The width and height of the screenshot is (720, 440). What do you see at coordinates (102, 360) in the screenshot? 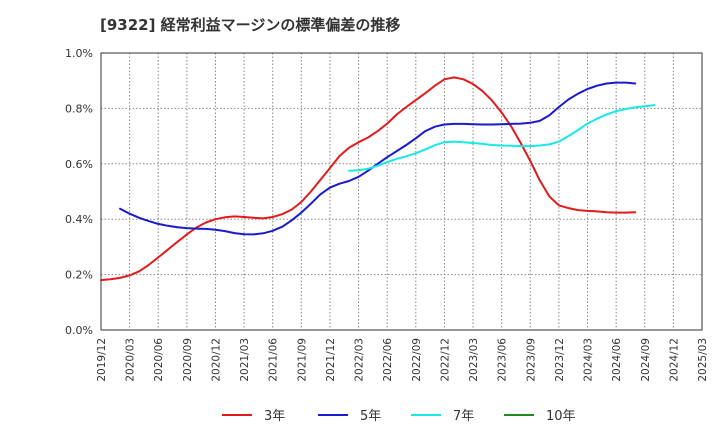
I see `x-tick-label: 2019/12` at bounding box center [102, 360].